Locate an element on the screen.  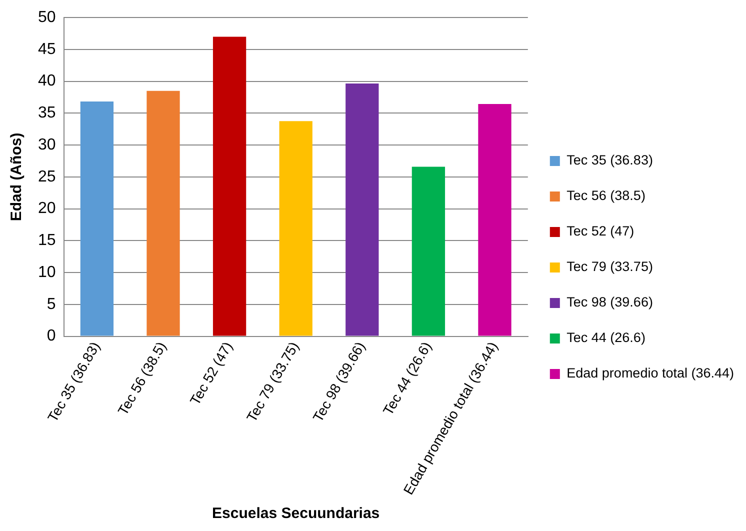
y-tick-label: 0 is located at coordinates (51, 336).